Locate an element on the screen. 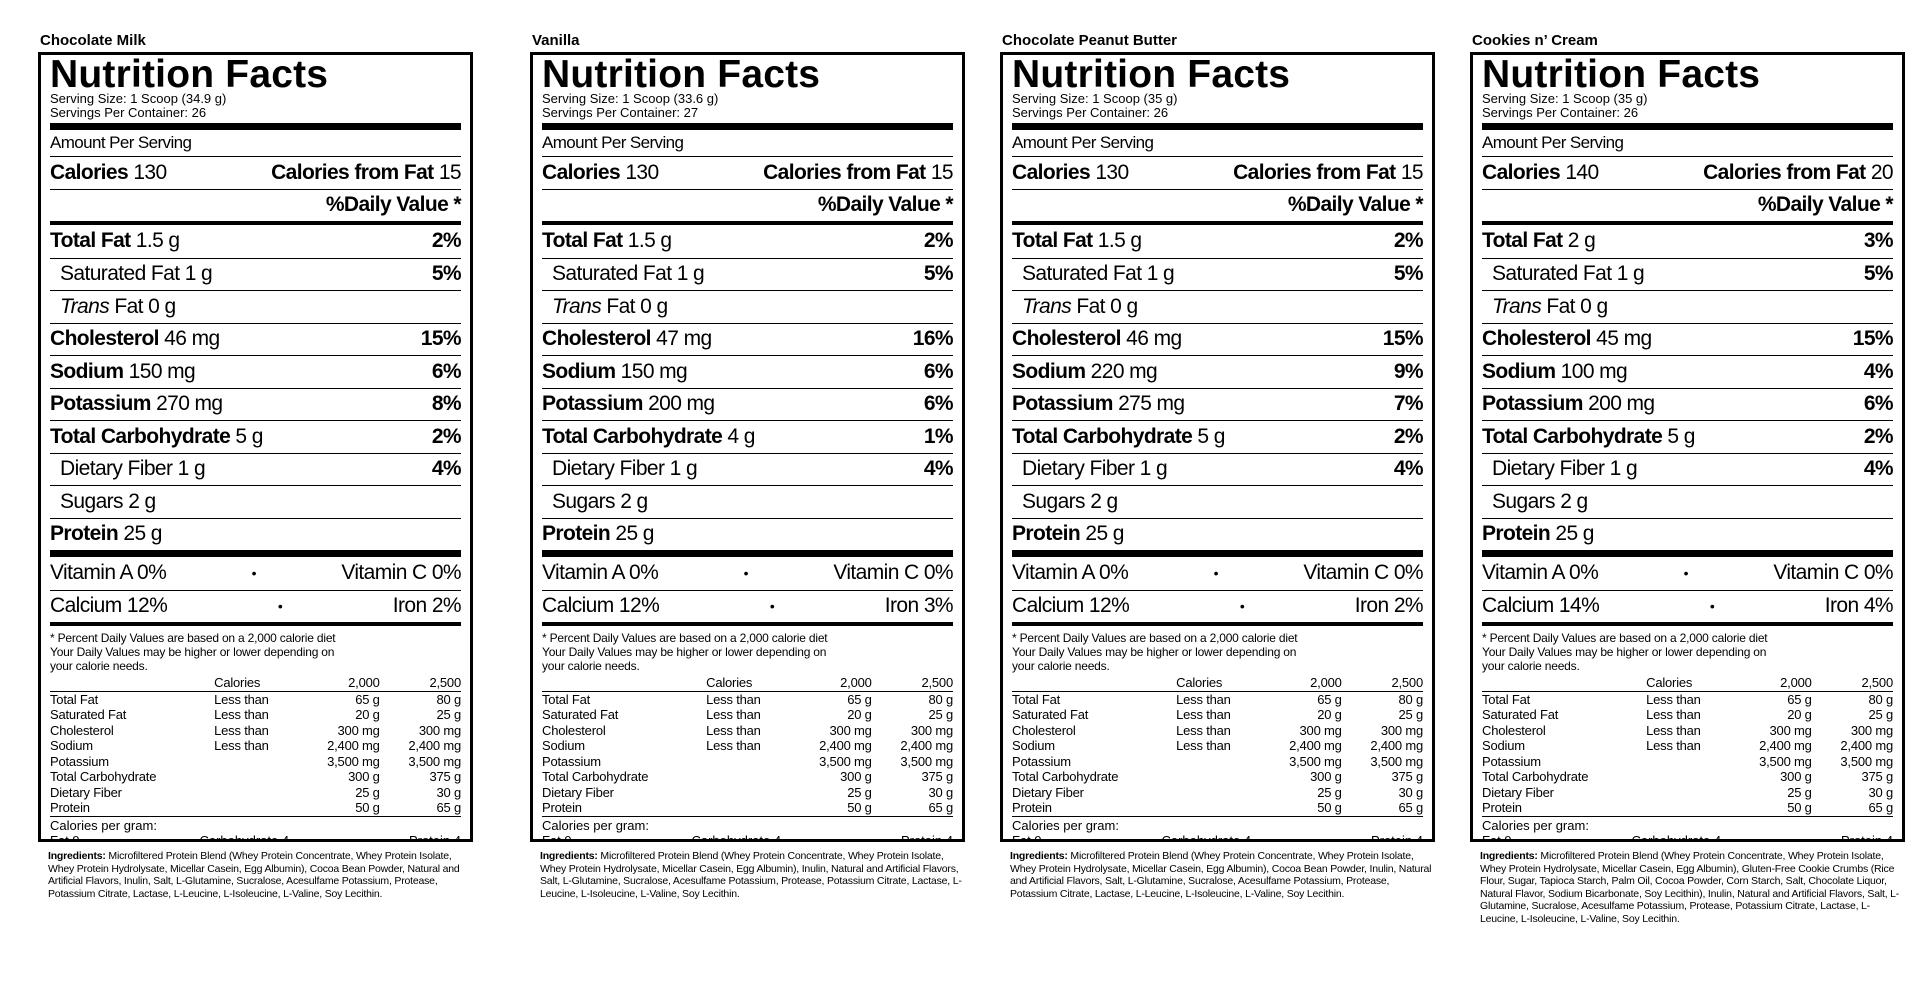 This screenshot has height=983, width=1920. calories-from-fat: Calories from Fat 20 is located at coordinates (1798, 173).